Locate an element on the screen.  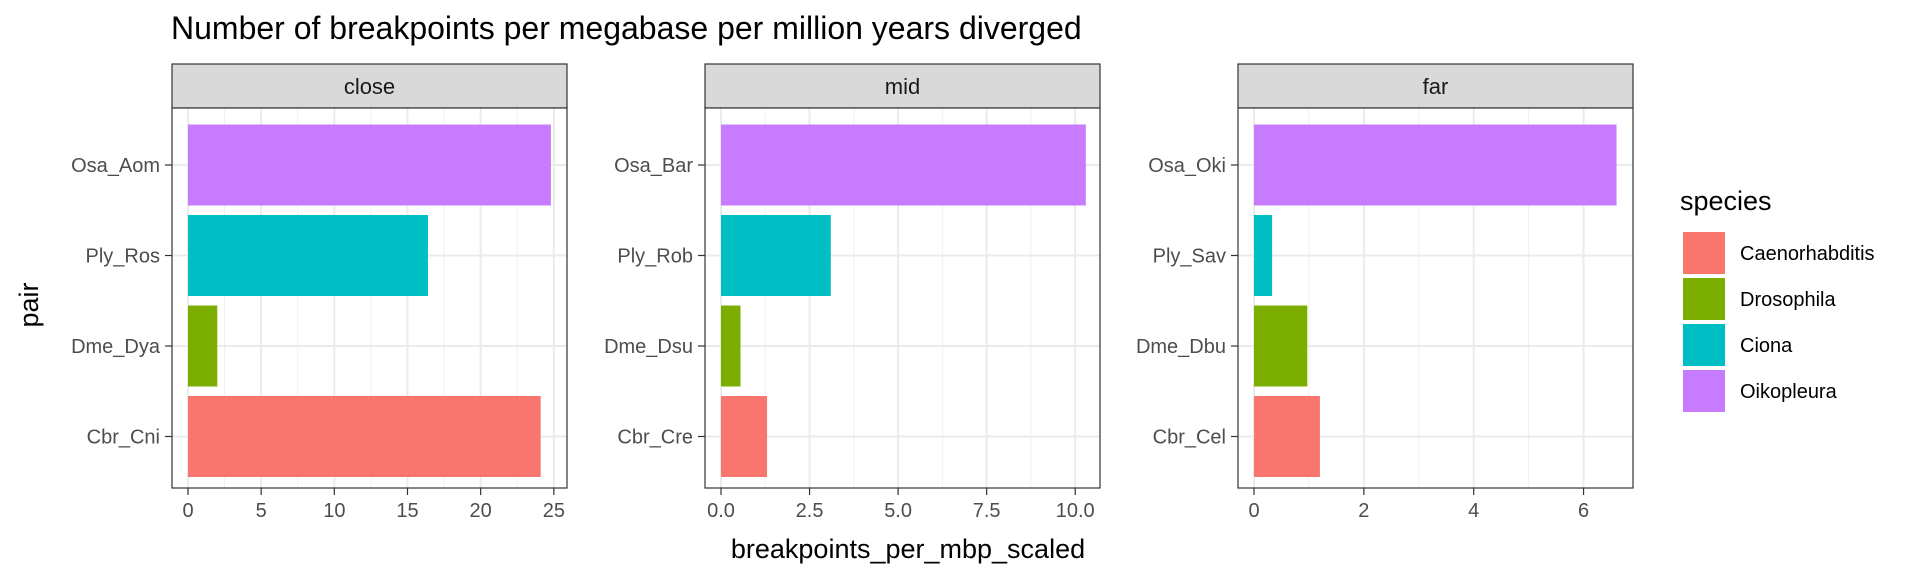
bar-Cbr_Cre is located at coordinates (744, 436).